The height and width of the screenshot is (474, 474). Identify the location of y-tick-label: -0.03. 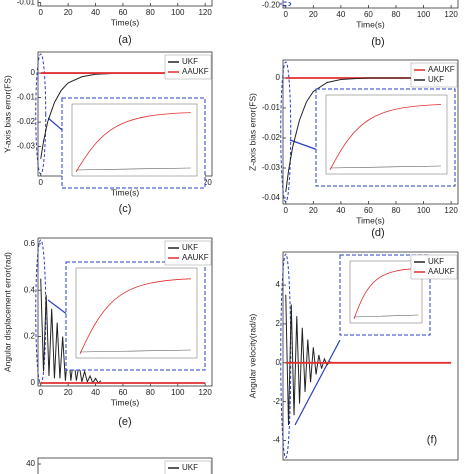
(271, 167).